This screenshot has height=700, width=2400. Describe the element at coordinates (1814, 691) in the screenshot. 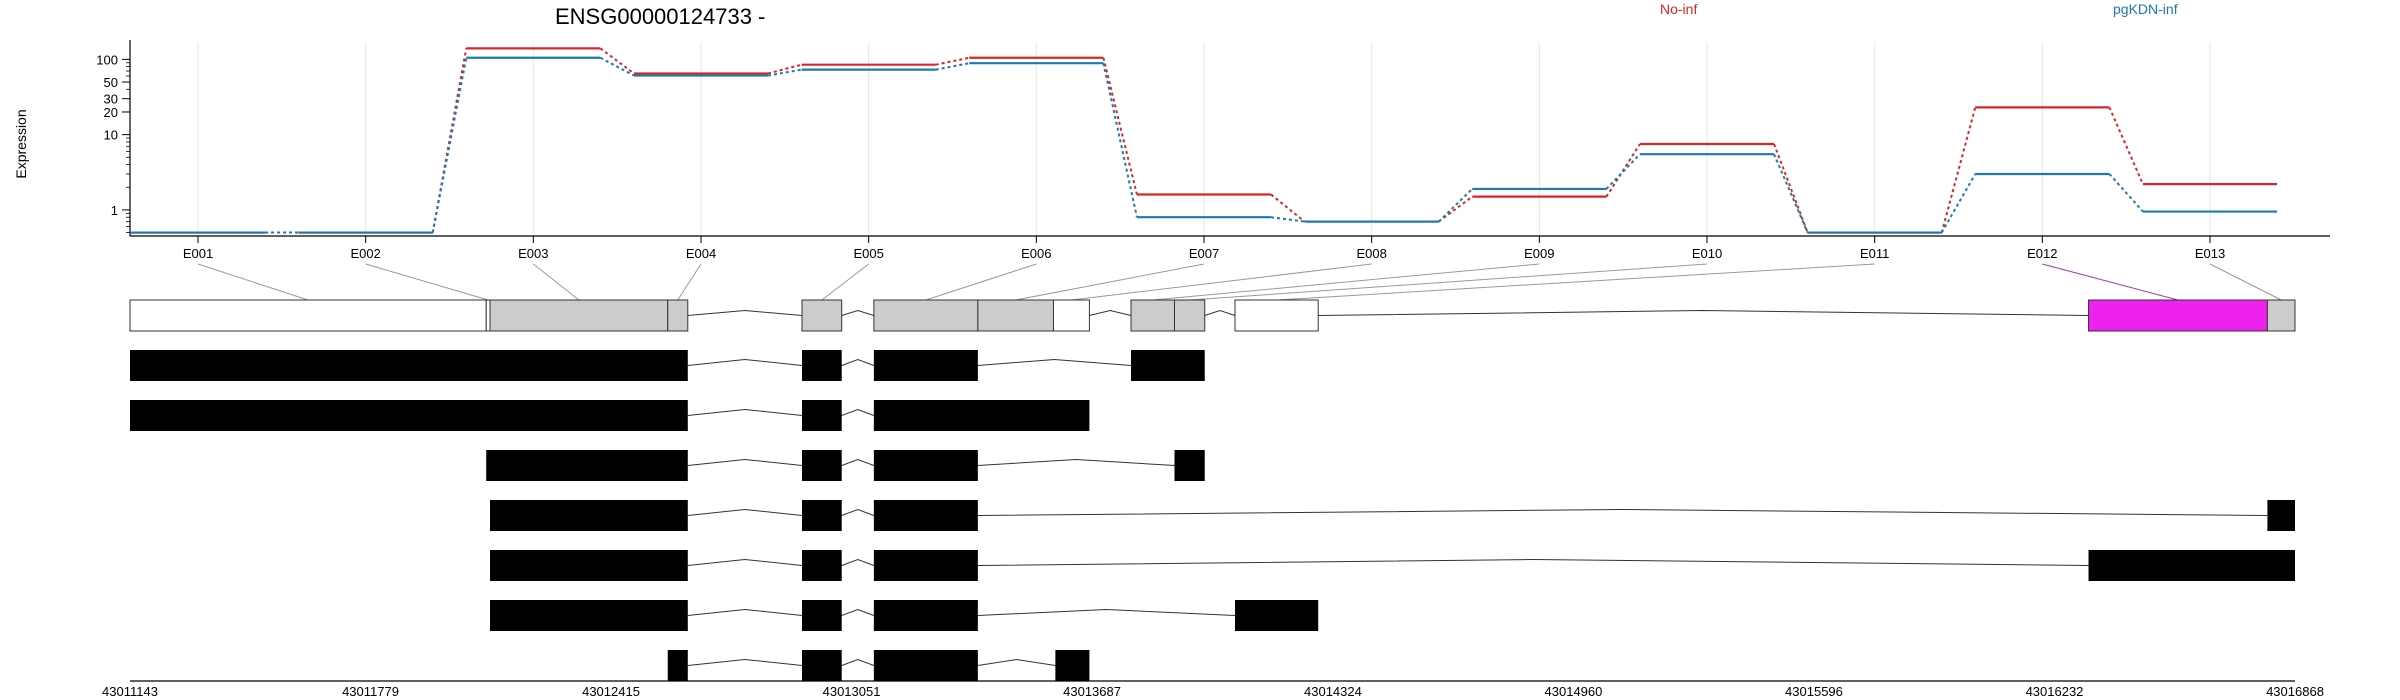

I see `genomic-tick-label: 43015596` at that location.